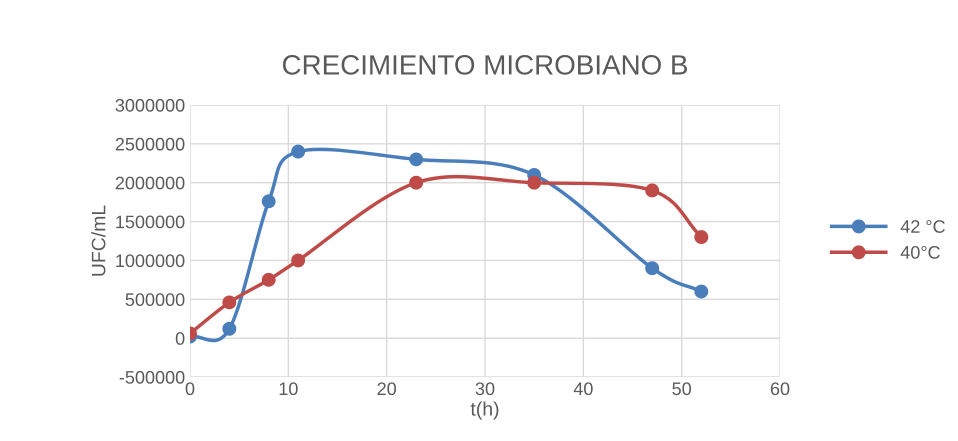  What do you see at coordinates (485, 389) in the screenshot?
I see `x-tick-label: 30` at bounding box center [485, 389].